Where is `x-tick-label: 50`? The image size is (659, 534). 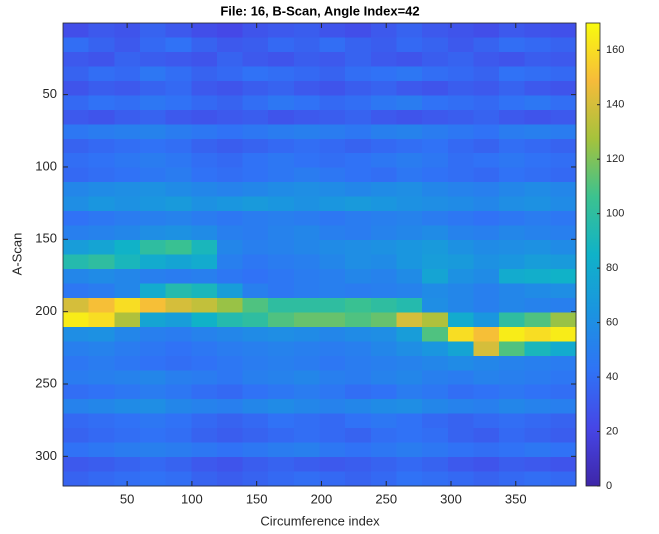 x-tick-label: 50 is located at coordinates (127, 498).